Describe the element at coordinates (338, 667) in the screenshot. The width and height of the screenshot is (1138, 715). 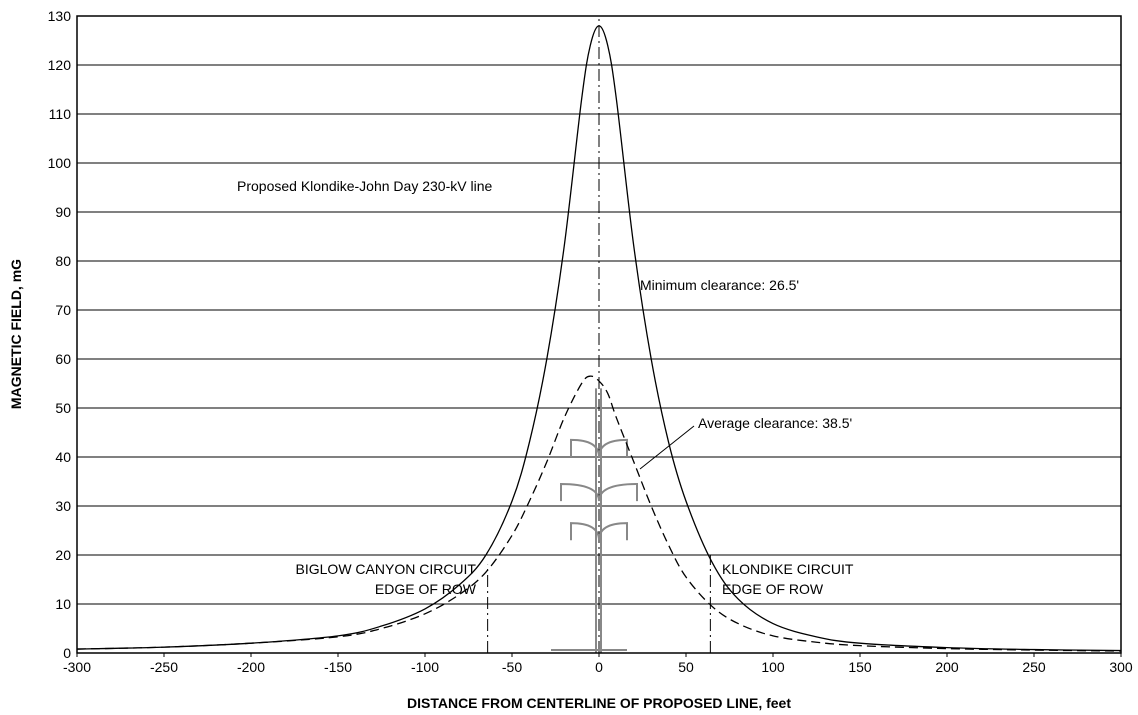
I see `x-tick-label: -150` at that location.